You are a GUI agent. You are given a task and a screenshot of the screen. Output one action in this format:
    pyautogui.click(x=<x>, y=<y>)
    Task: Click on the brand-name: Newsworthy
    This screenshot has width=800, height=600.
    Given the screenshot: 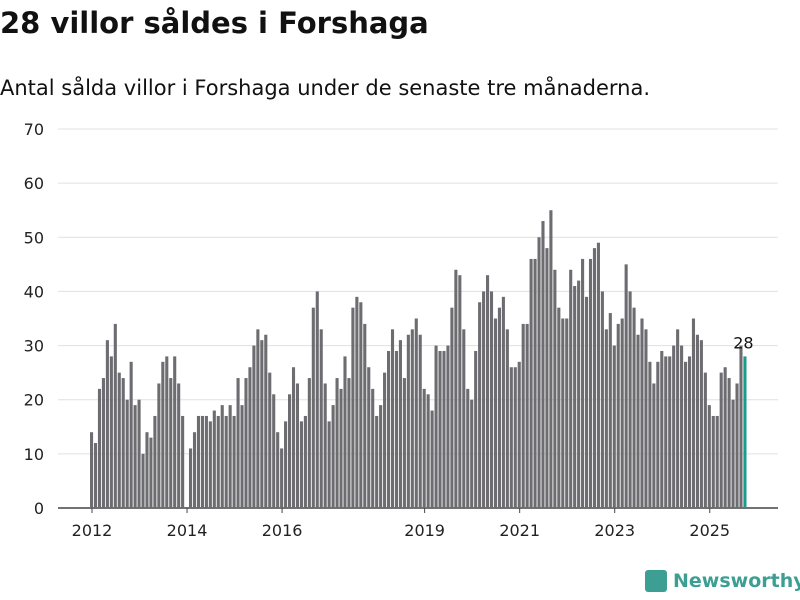 What is the action you would take?
    pyautogui.click(x=736, y=581)
    